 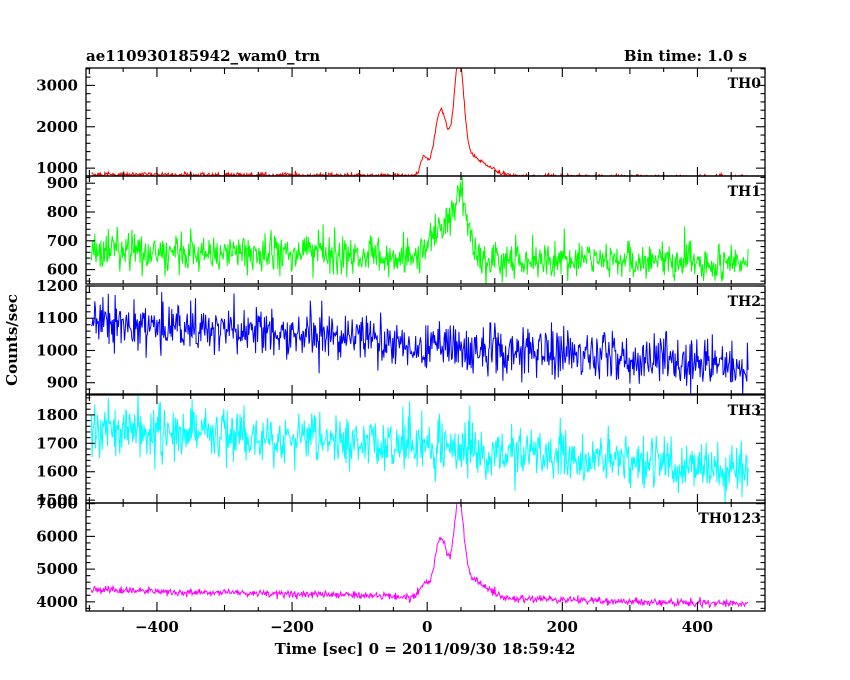 I want to click on y-tick-label: 1500, so click(x=57, y=500).